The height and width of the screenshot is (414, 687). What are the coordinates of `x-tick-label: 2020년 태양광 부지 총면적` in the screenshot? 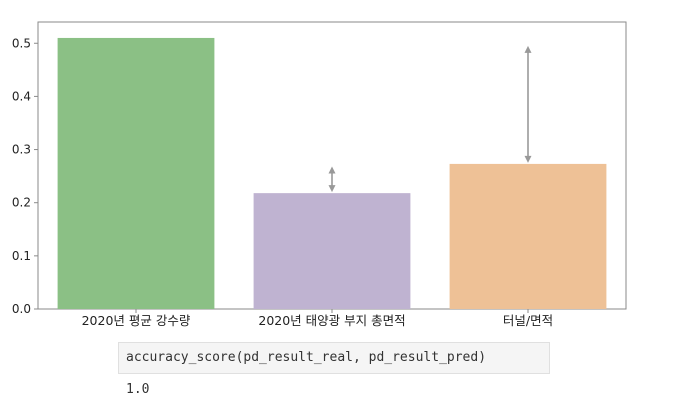 It's located at (331, 320).